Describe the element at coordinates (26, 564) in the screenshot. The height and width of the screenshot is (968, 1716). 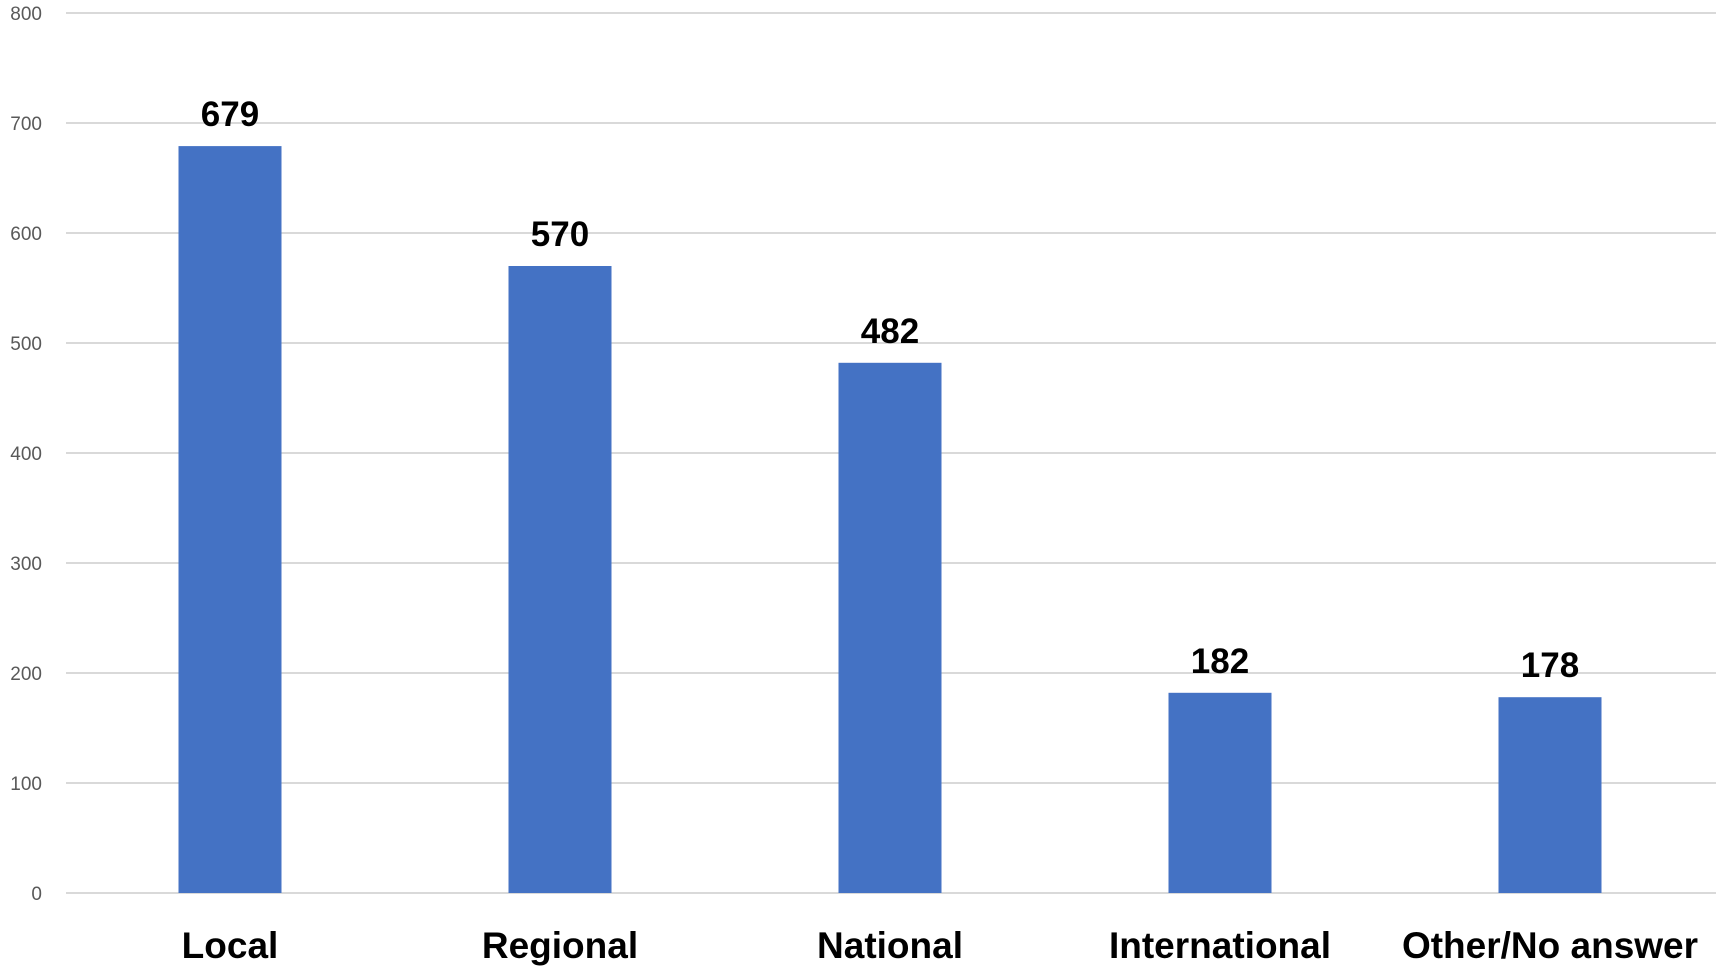
I see `y-tick-label: 300` at that location.